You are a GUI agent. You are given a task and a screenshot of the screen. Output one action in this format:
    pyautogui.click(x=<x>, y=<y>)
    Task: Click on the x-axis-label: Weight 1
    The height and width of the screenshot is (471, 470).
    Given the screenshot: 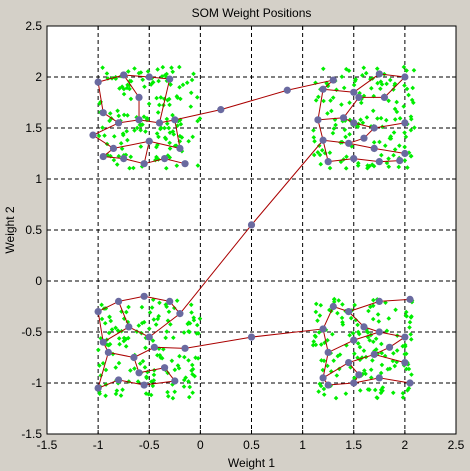 What is the action you would take?
    pyautogui.click(x=251, y=463)
    